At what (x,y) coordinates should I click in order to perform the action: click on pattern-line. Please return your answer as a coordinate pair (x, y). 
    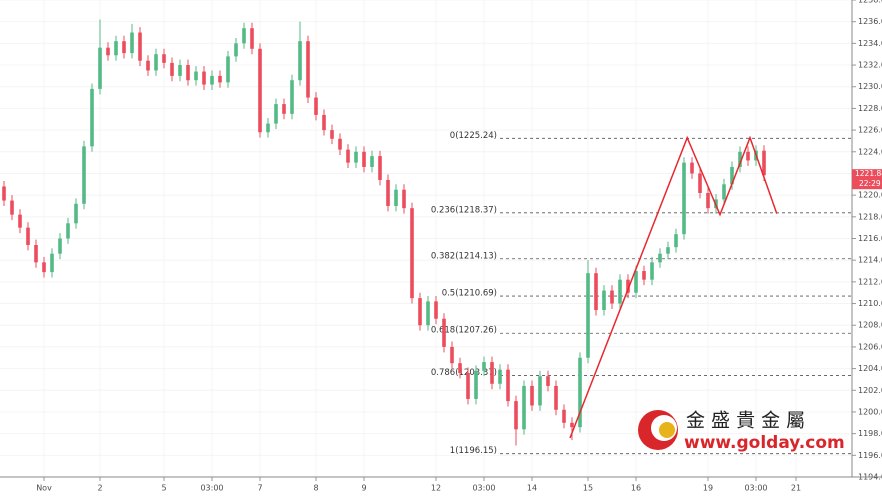
    Looking at the image, I should click on (673, 287).